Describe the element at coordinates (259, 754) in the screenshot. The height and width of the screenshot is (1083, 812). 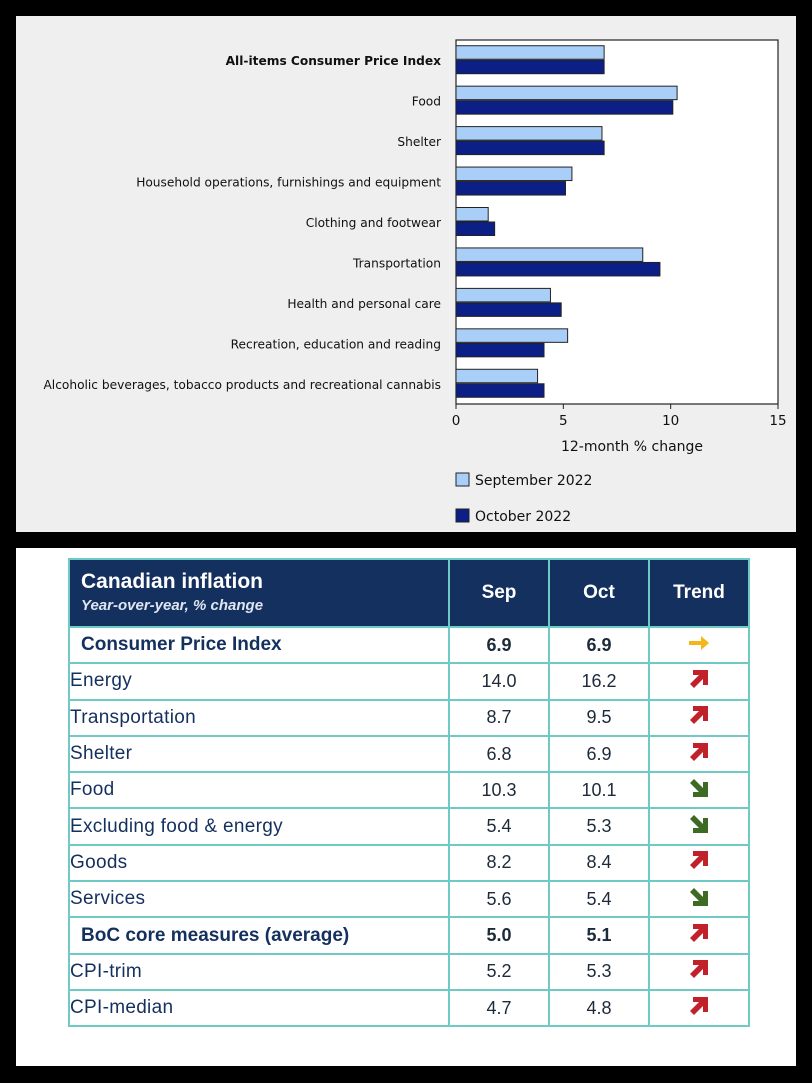
I see `row-label: Shelter` at that location.